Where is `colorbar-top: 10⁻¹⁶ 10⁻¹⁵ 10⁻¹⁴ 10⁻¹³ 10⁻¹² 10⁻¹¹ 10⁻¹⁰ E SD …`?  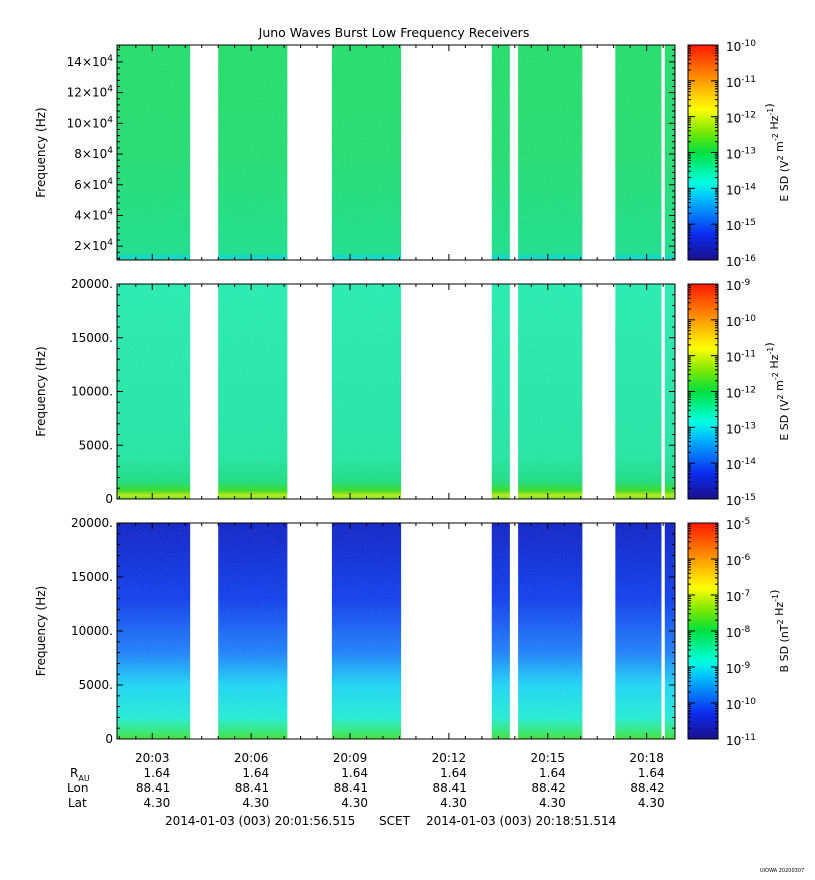
colorbar-top: 10⁻¹⁶ 10⁻¹⁵ 10⁻¹⁴ 10⁻¹³ 10⁻¹² 10⁻¹¹ 10⁻¹⁰ E SD … is located at coordinates (739, 154).